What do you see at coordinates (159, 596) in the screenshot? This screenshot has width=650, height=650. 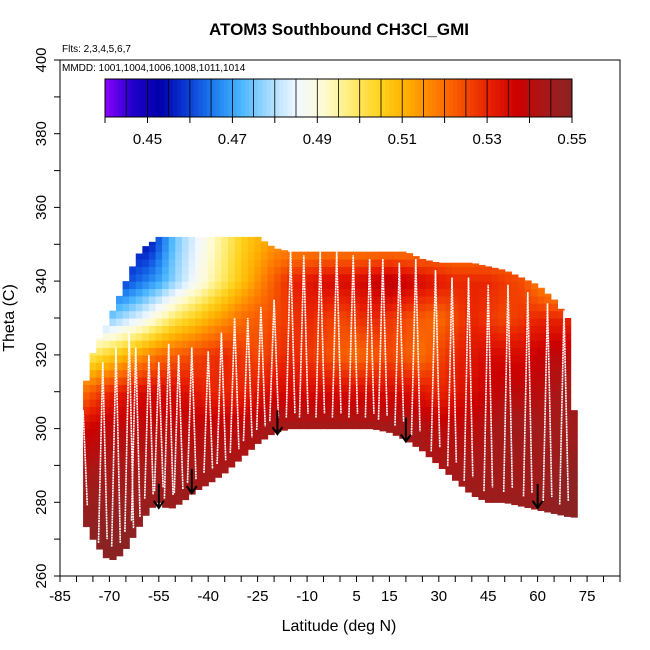 I see `x-tick-label: -55` at bounding box center [159, 596].